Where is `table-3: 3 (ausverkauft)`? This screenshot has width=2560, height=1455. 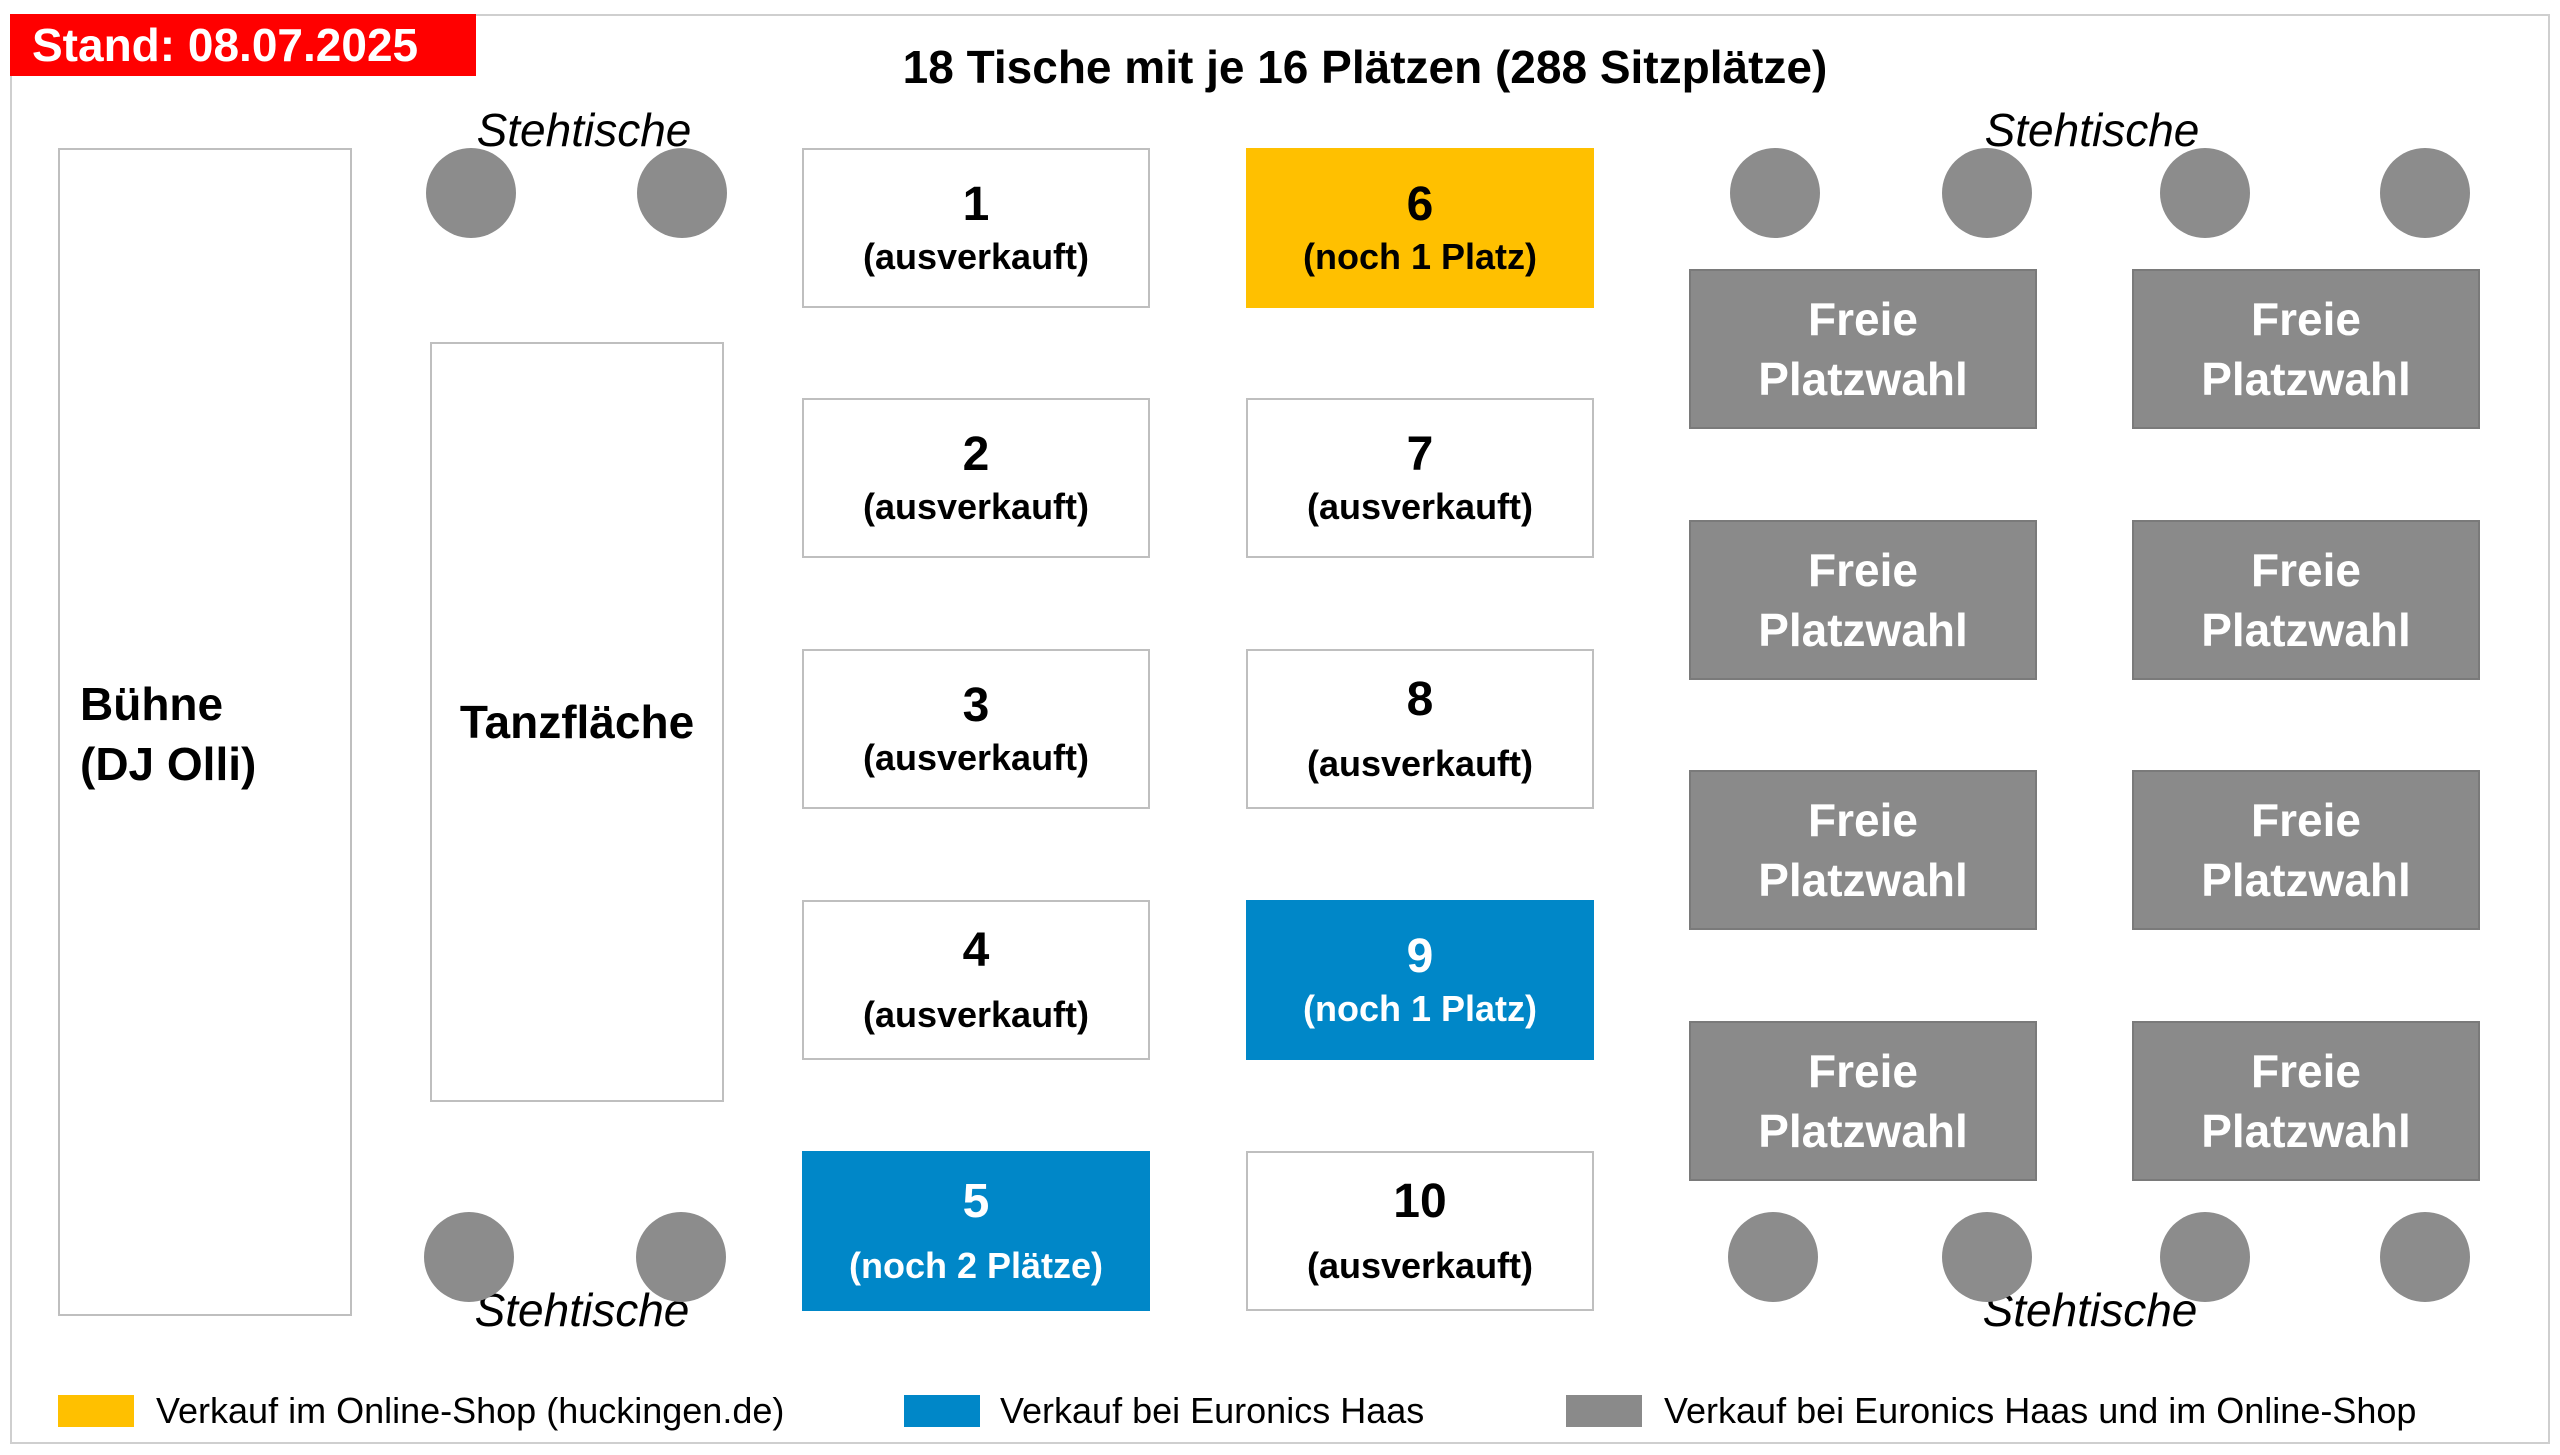
table-3: 3 (ausverkauft) is located at coordinates (976, 729).